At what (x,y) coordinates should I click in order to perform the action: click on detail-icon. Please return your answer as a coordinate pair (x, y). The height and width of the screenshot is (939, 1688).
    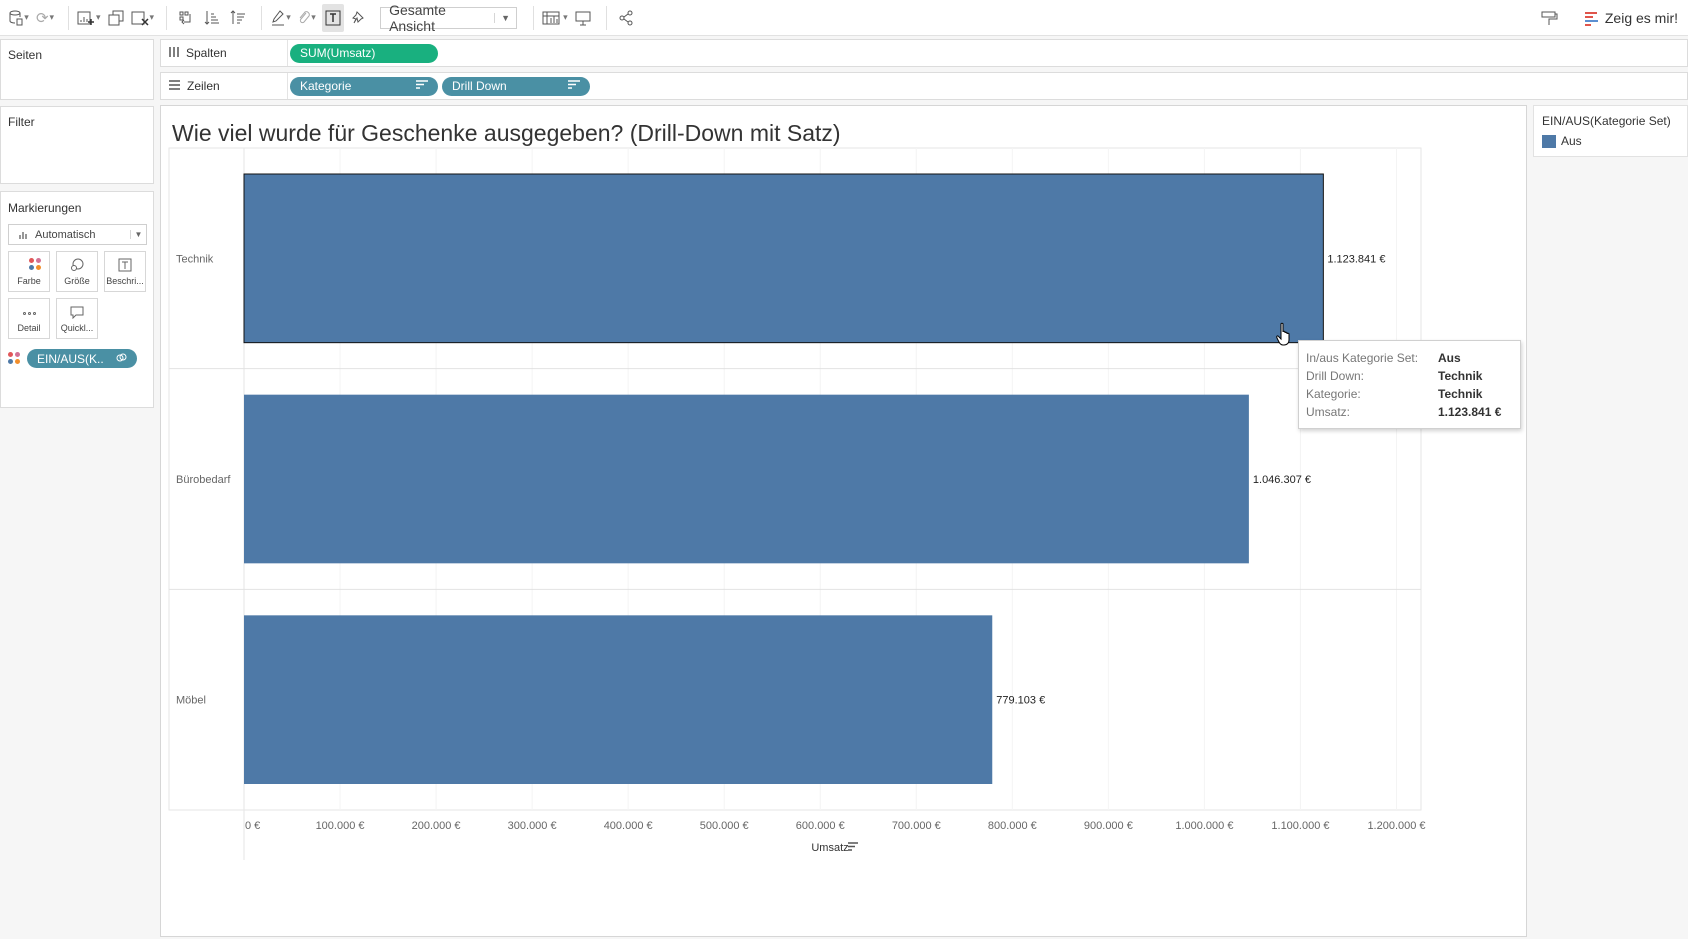
    Looking at the image, I should click on (29, 314).